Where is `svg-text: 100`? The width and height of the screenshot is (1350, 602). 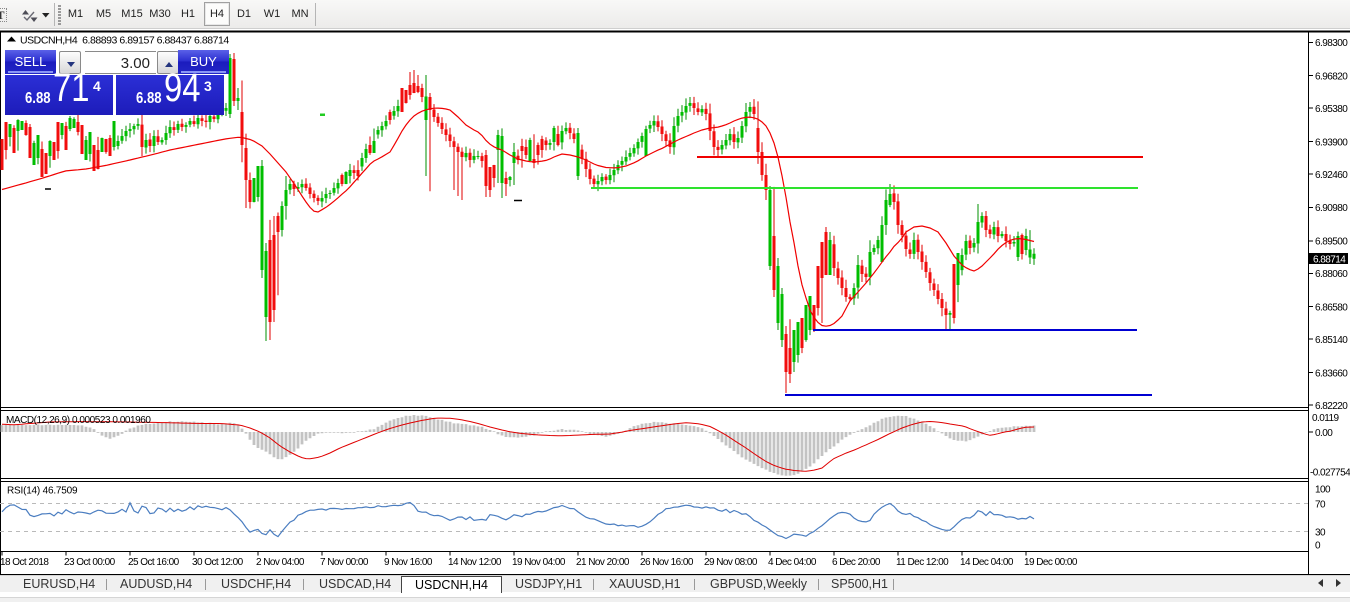
svg-text: 100 is located at coordinates (1323, 489).